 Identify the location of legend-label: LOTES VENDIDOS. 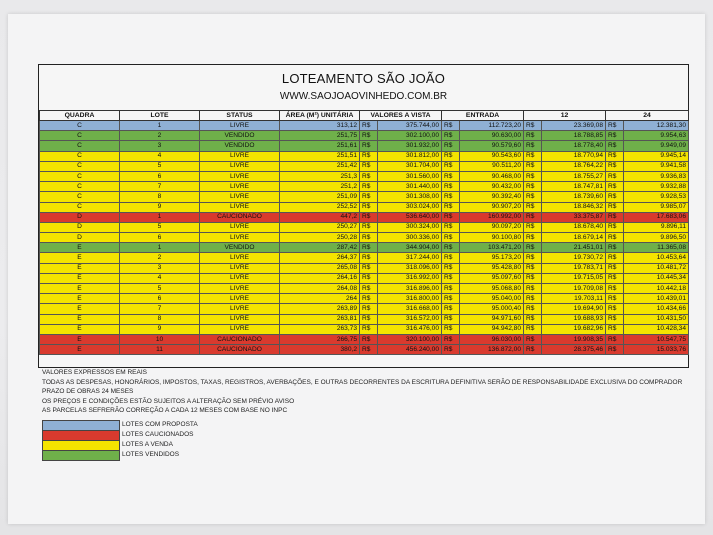
(151, 454).